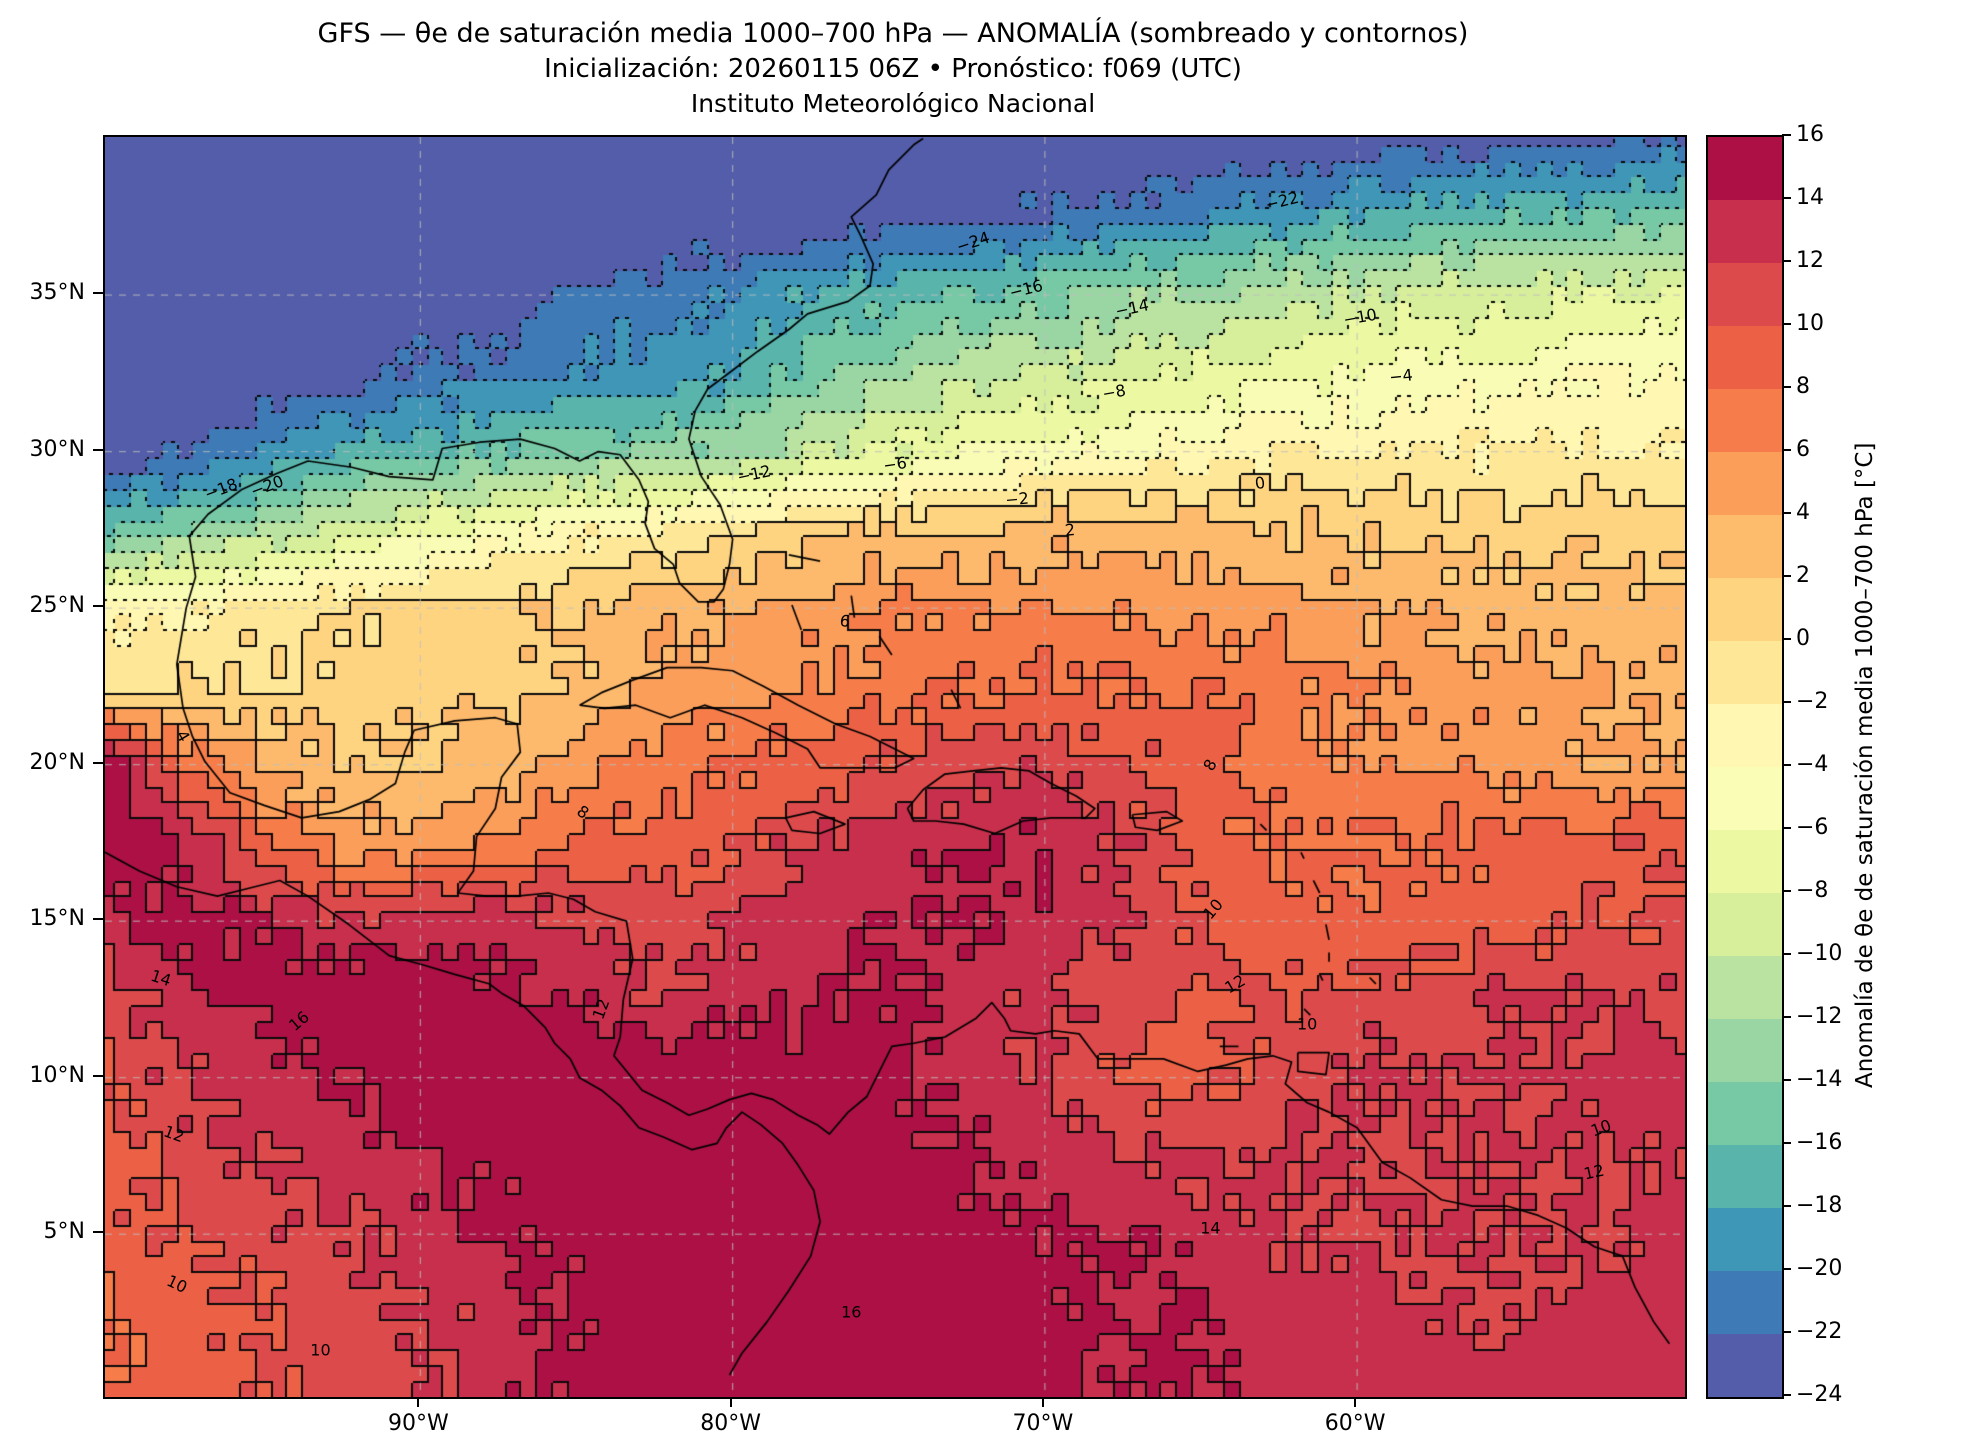  Describe the element at coordinates (1810, 323) in the screenshot. I see `colorbar-tick-label: 10` at that location.